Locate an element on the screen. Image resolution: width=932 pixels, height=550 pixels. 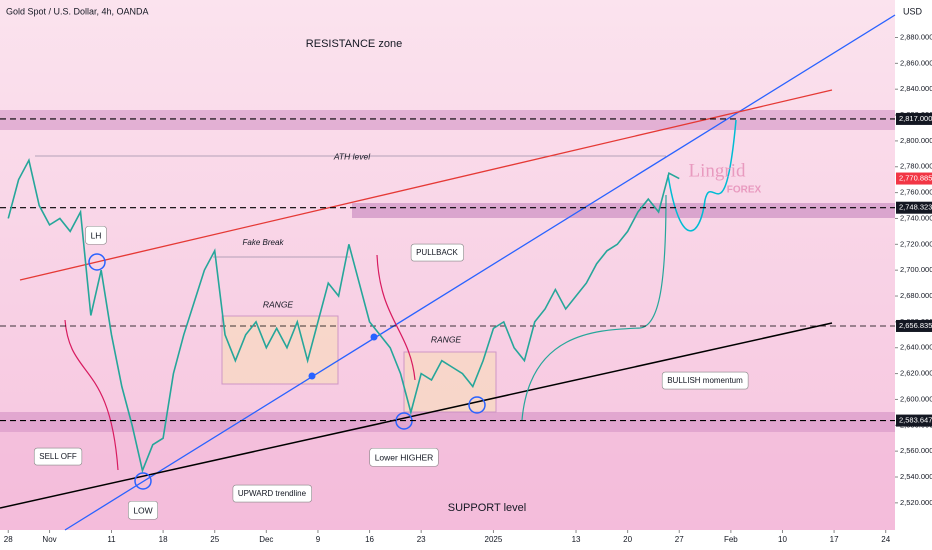
annotation: BULLISH momentum is located at coordinates (705, 380).